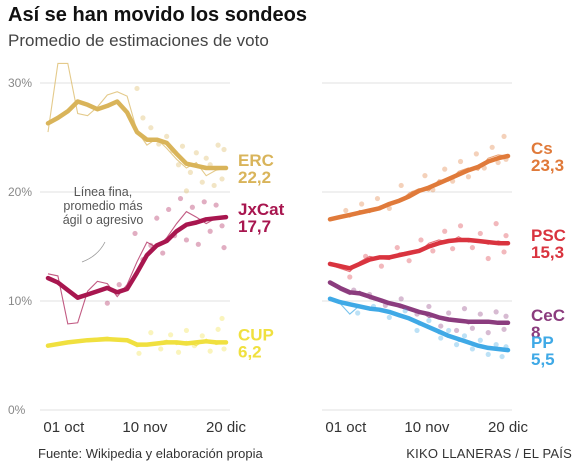  Describe the element at coordinates (542, 342) in the screenshot. I see `series-name-label: PP` at that location.